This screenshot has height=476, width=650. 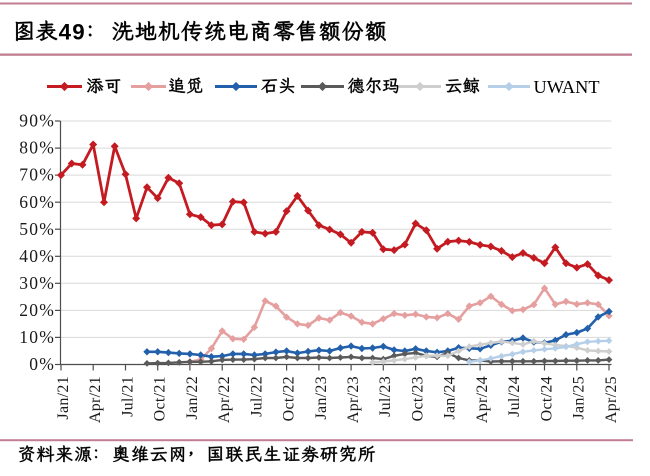 I want to click on svg-text: 80%, so click(x=37, y=148).